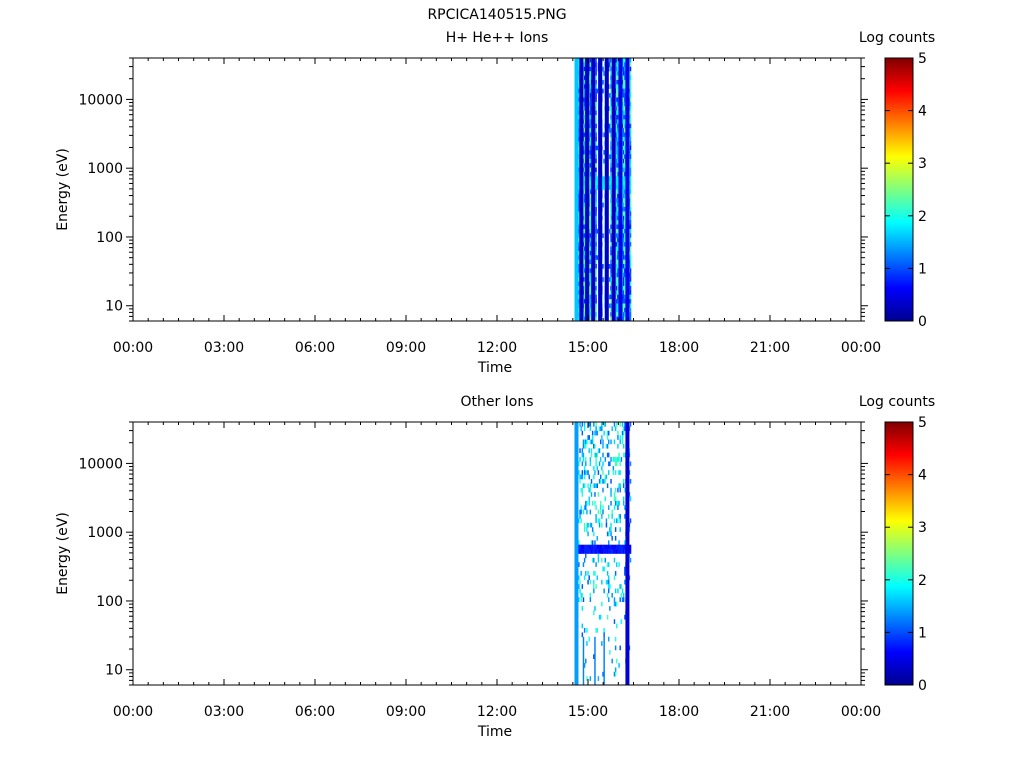 This screenshot has height=768, width=1024. Describe the element at coordinates (922, 164) in the screenshot. I see `colorbar-tick-label: 3` at that location.